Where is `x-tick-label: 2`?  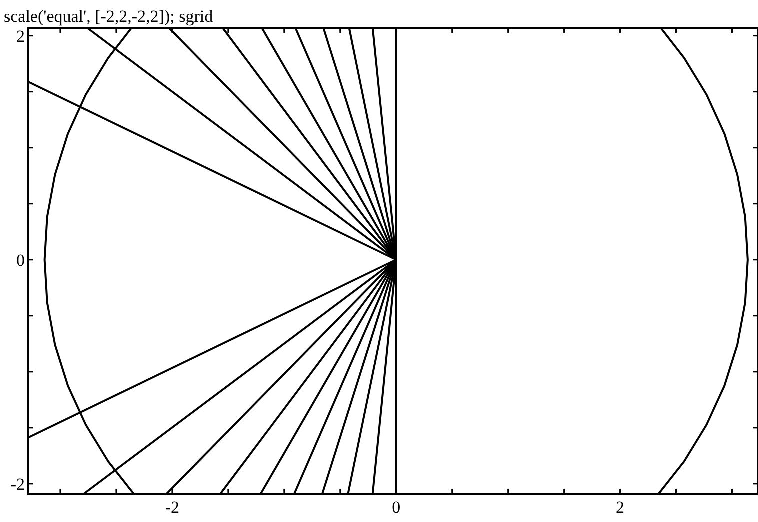 x-tick-label: 2 is located at coordinates (620, 507).